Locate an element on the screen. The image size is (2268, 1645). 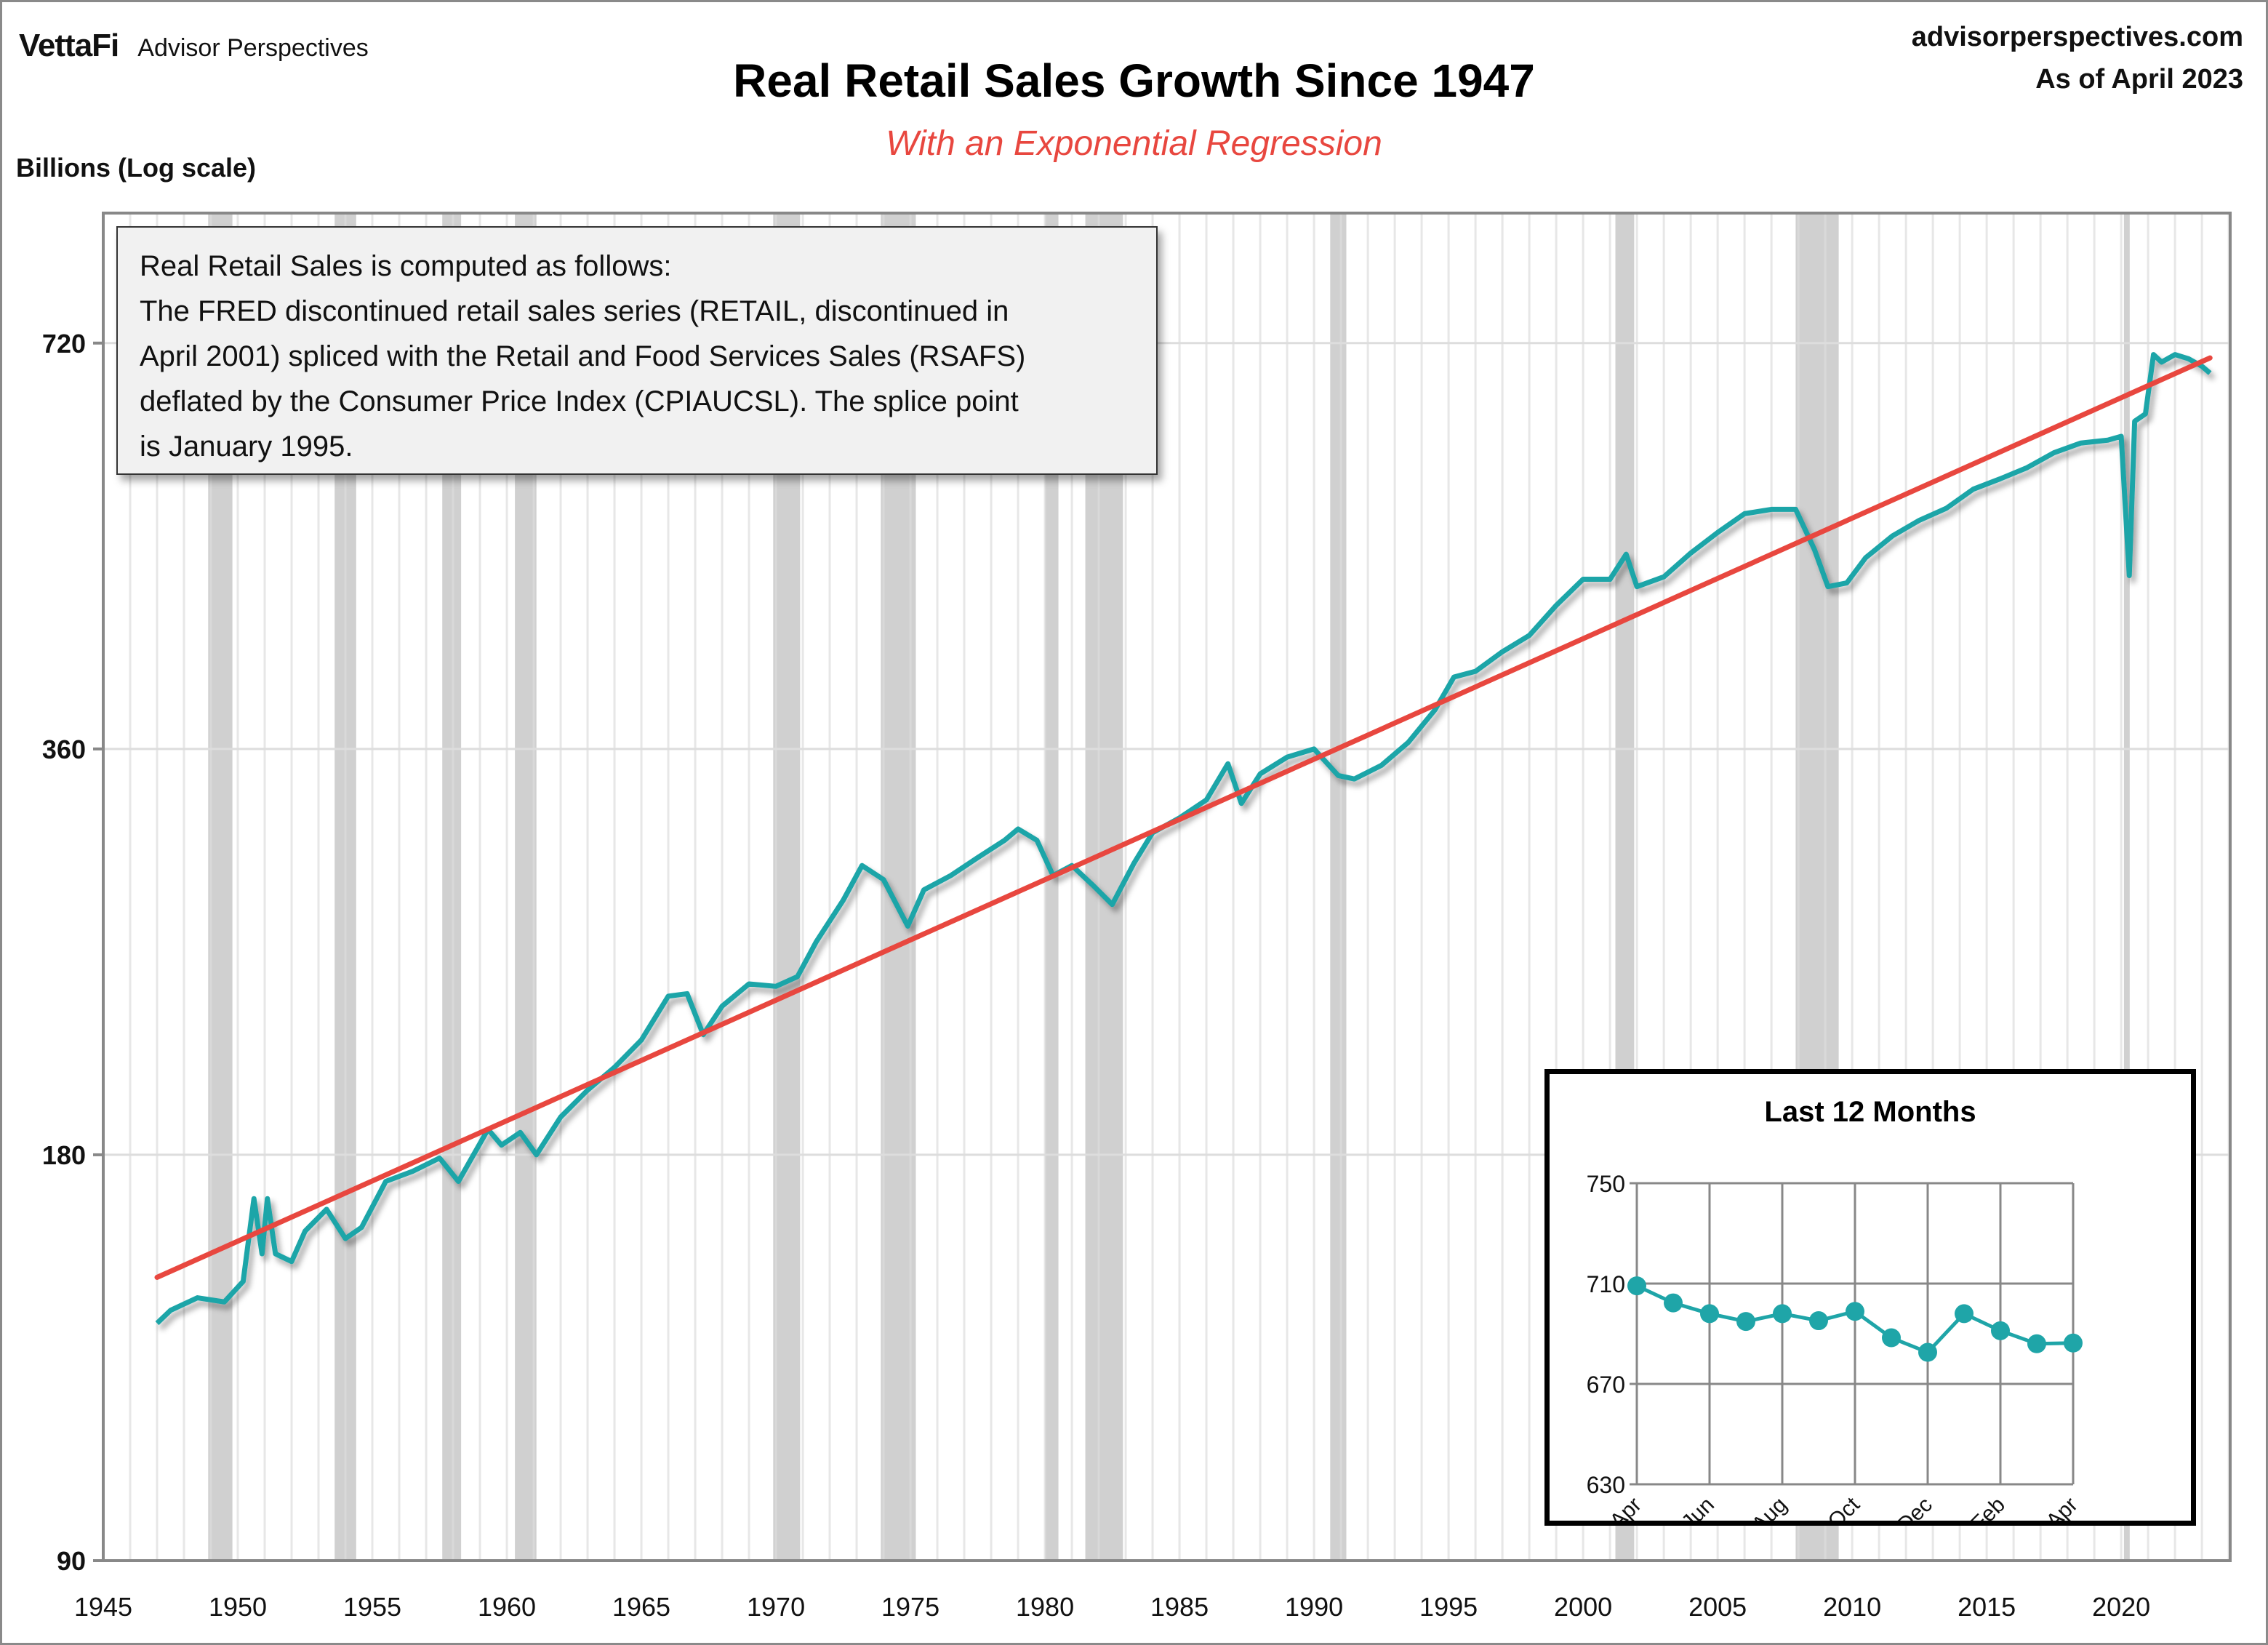
inset-x-tick-label: Jun is located at coordinates (1698, 1507).